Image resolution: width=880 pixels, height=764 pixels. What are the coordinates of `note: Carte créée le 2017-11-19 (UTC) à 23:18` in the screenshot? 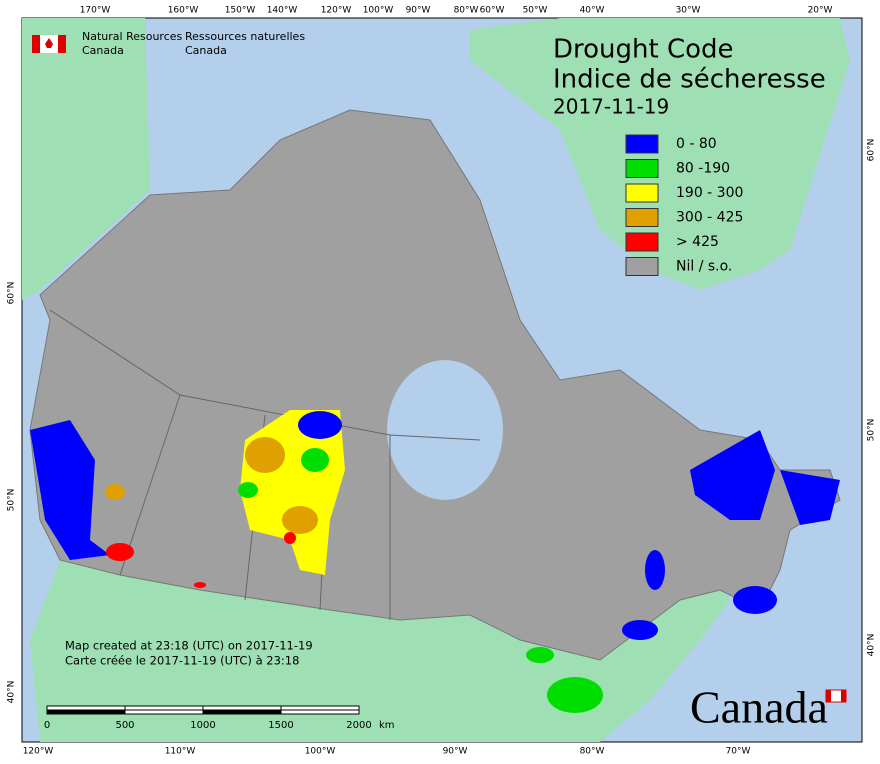 It's located at (182, 661).